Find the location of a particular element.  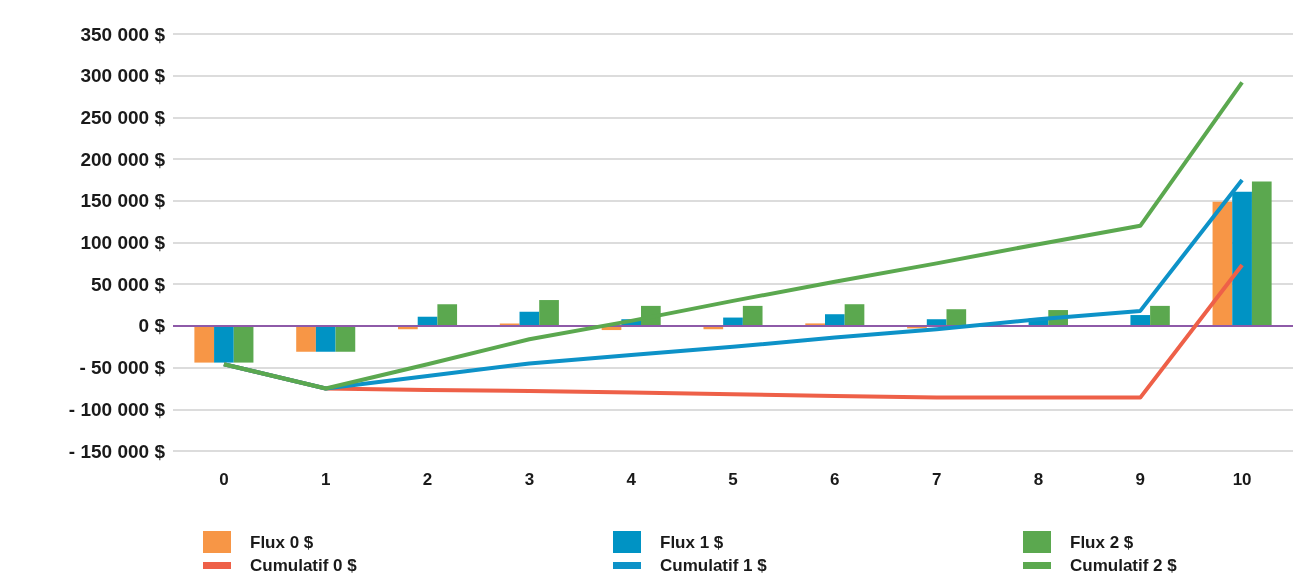

y-tick-label: 0 $ is located at coordinates (152, 326).